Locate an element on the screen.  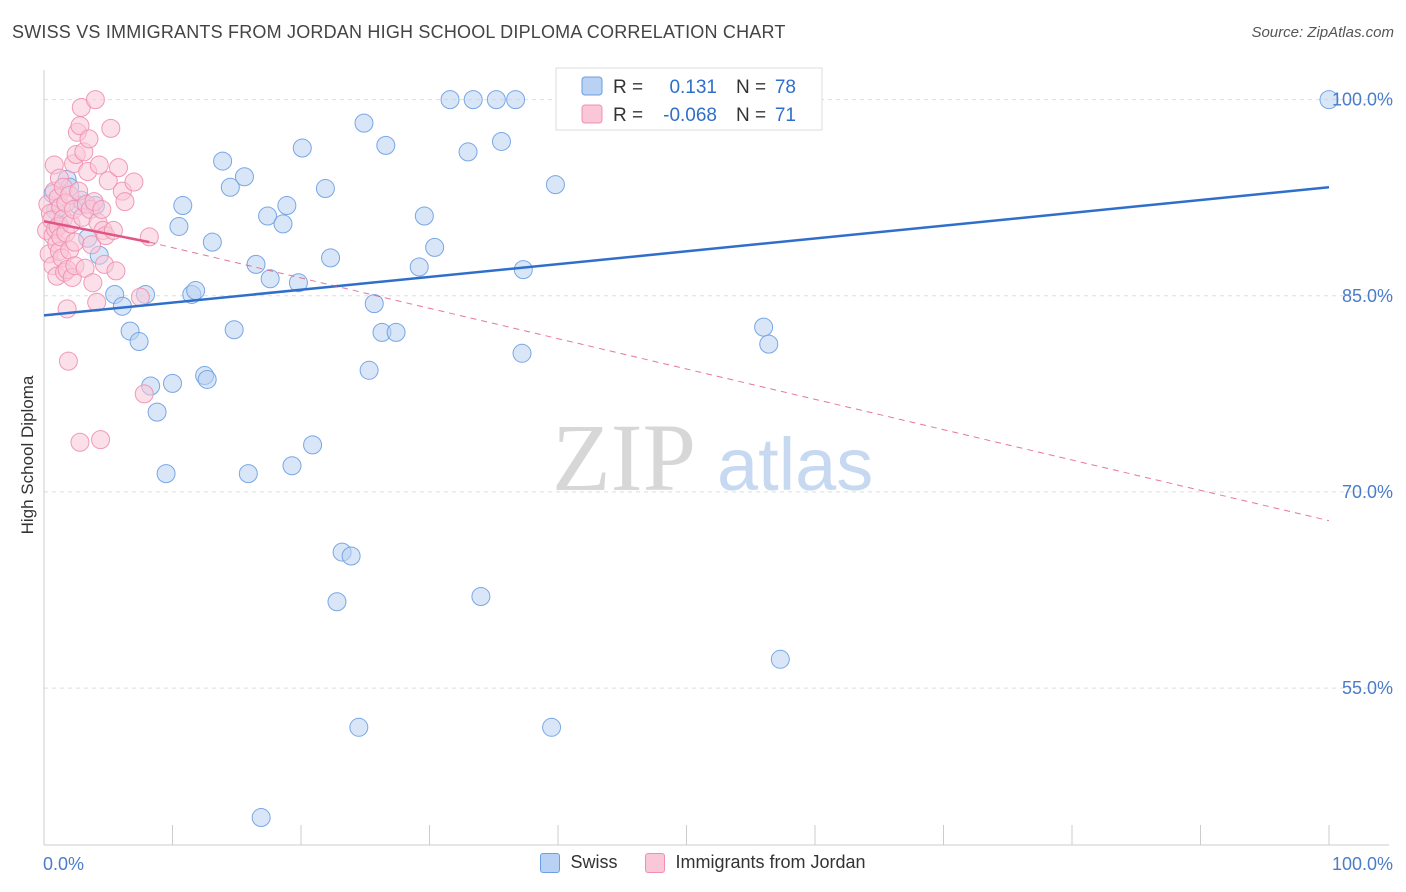
stats-n-label-0: N = is located at coordinates (751, 87).